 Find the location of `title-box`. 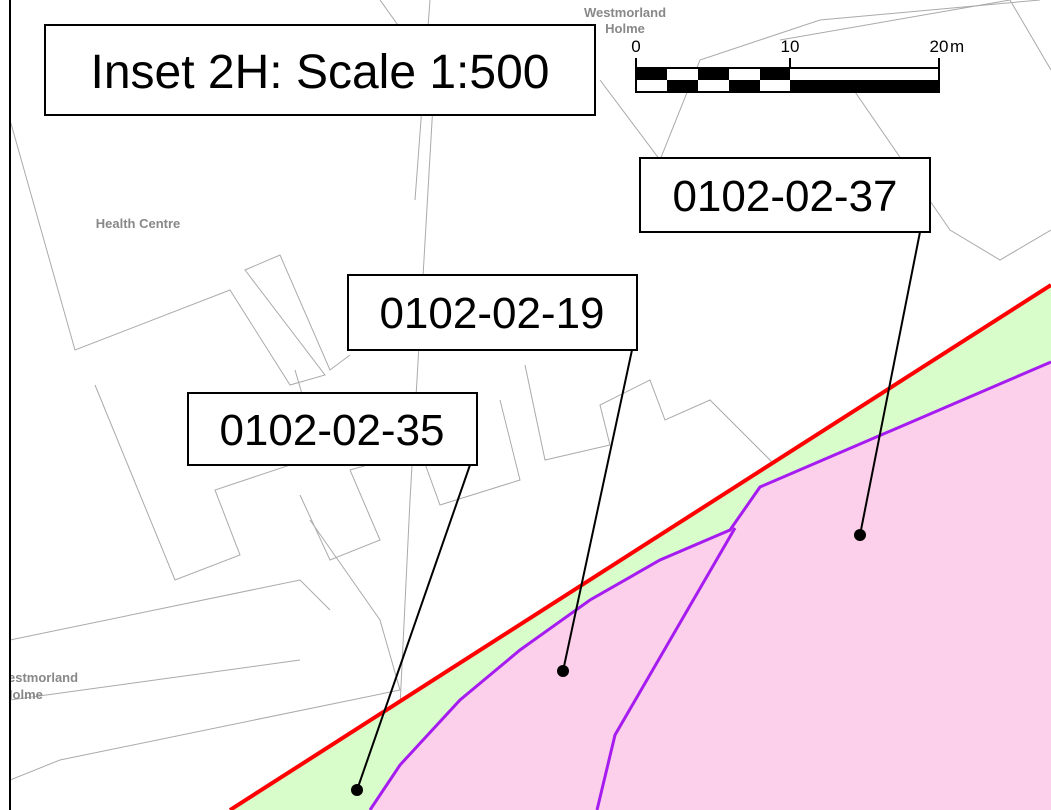

title-box is located at coordinates (320, 70).